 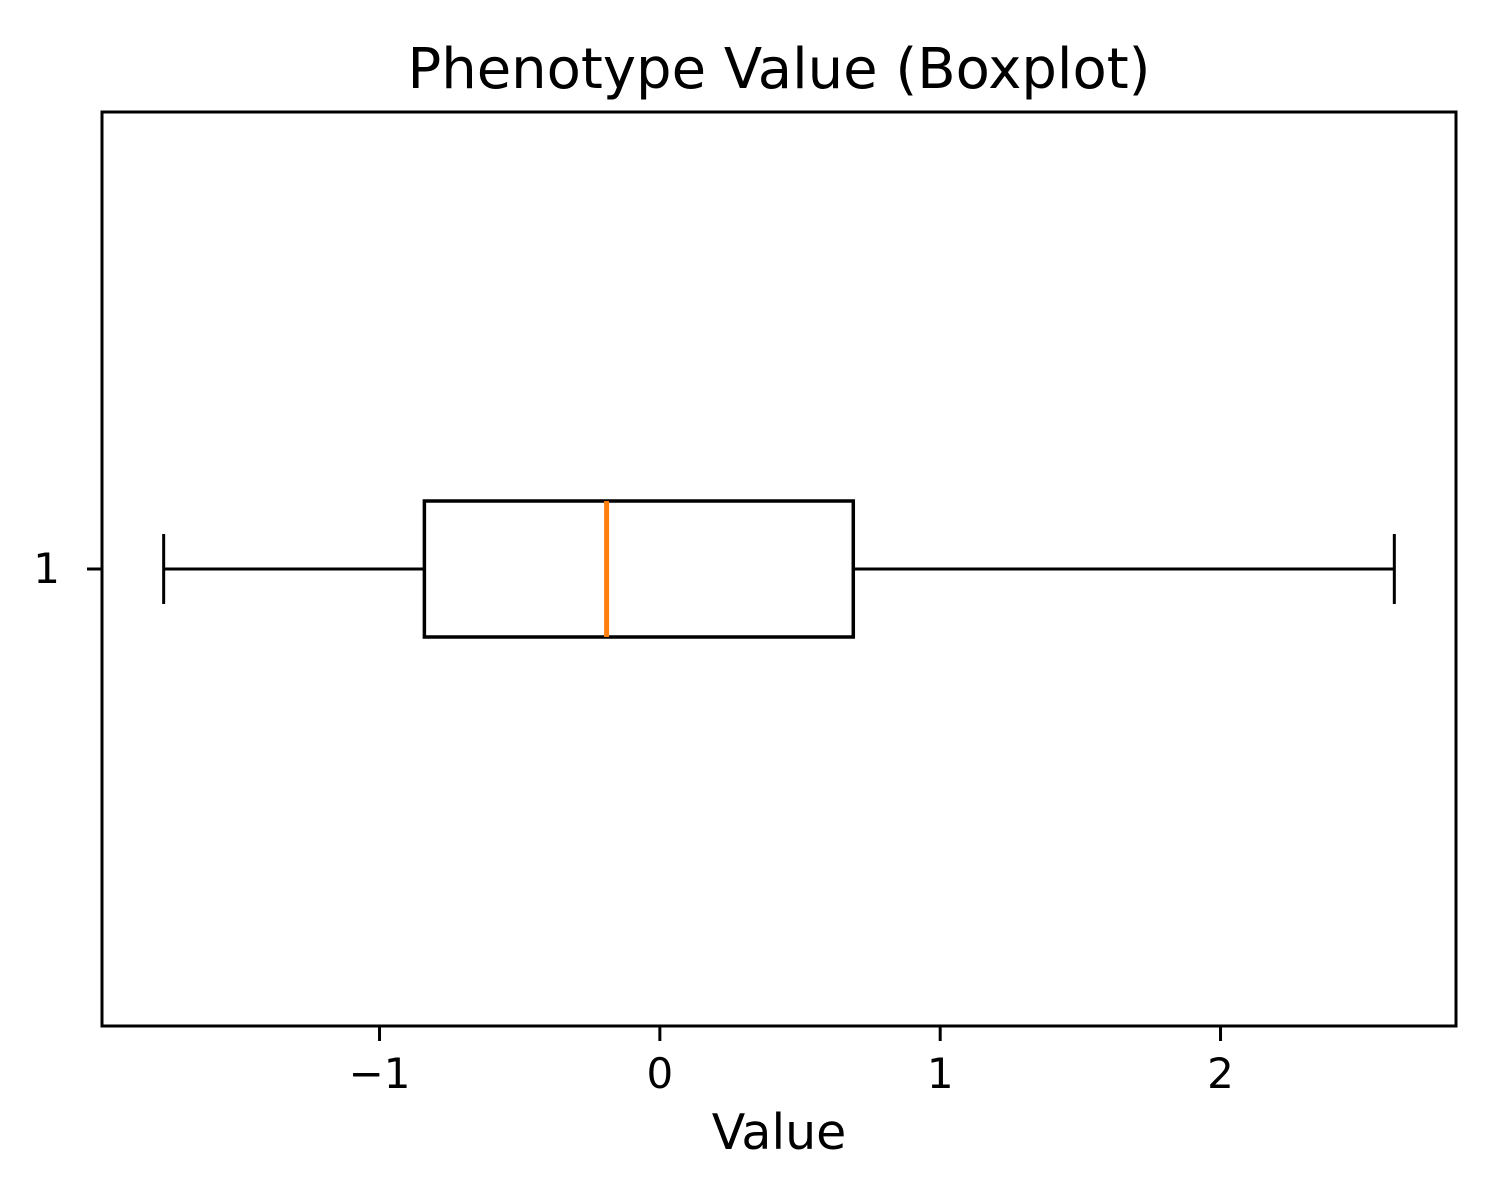 What do you see at coordinates (1220, 1073) in the screenshot?
I see `x-tick-label: 2` at bounding box center [1220, 1073].